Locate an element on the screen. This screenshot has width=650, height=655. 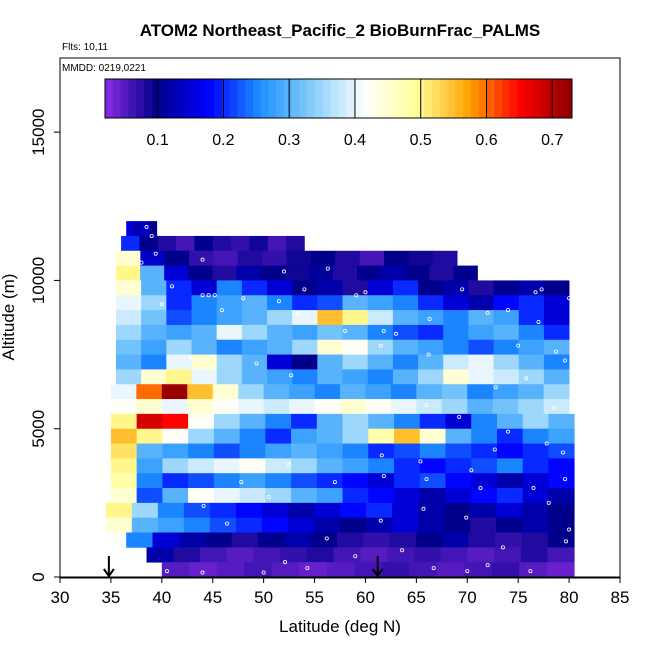
x-tick-label: 75 is located at coordinates (518, 597).